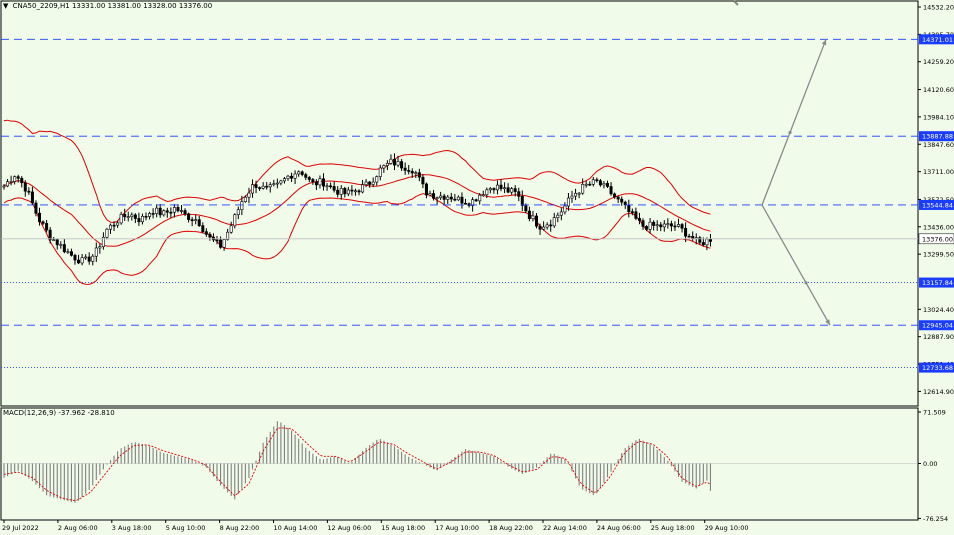 This screenshot has width=954, height=535. I want to click on price-tick-label: 13436.00, so click(938, 227).